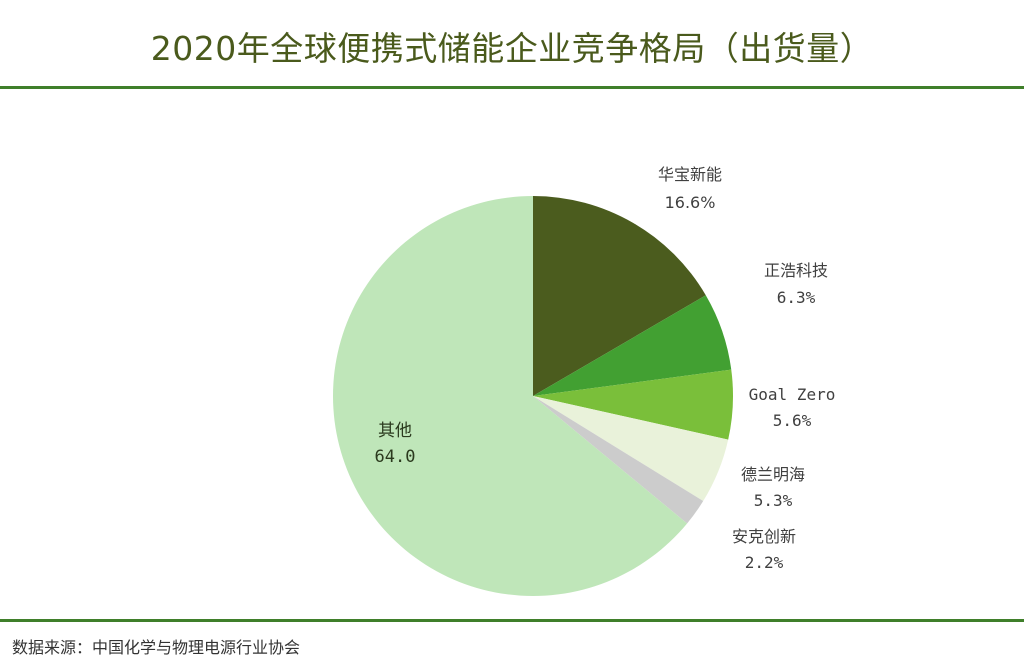 The height and width of the screenshot is (672, 1024). Describe the element at coordinates (512, 620) in the screenshot. I see `footer-divider` at that location.